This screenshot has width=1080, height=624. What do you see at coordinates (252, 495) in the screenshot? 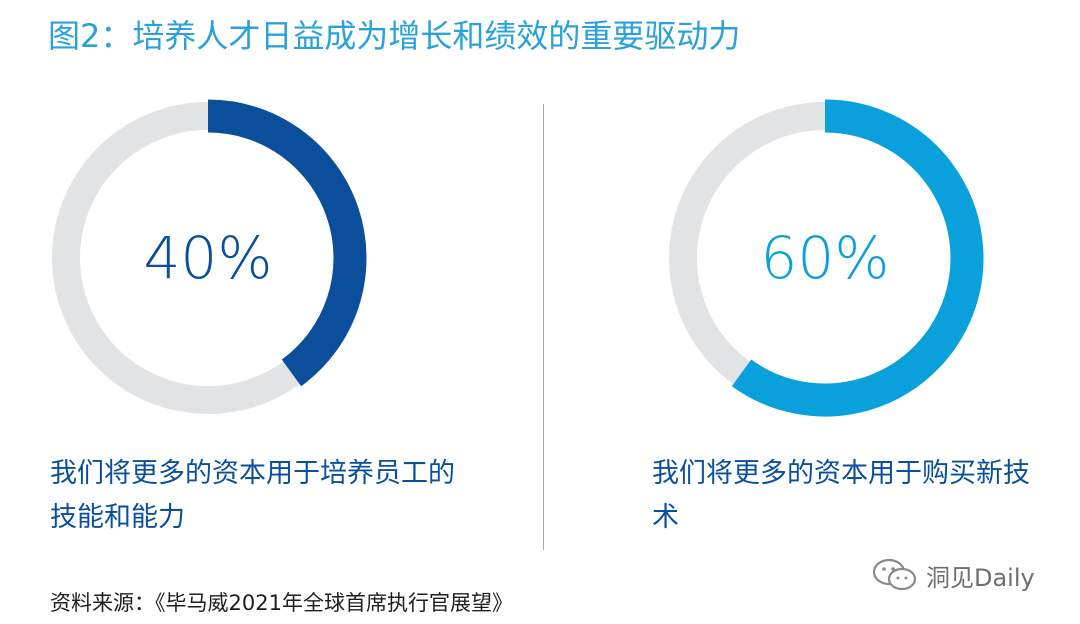
I see `category-label-skills: 我们将更多的资本用于培养员工的技能和能力` at bounding box center [252, 495].